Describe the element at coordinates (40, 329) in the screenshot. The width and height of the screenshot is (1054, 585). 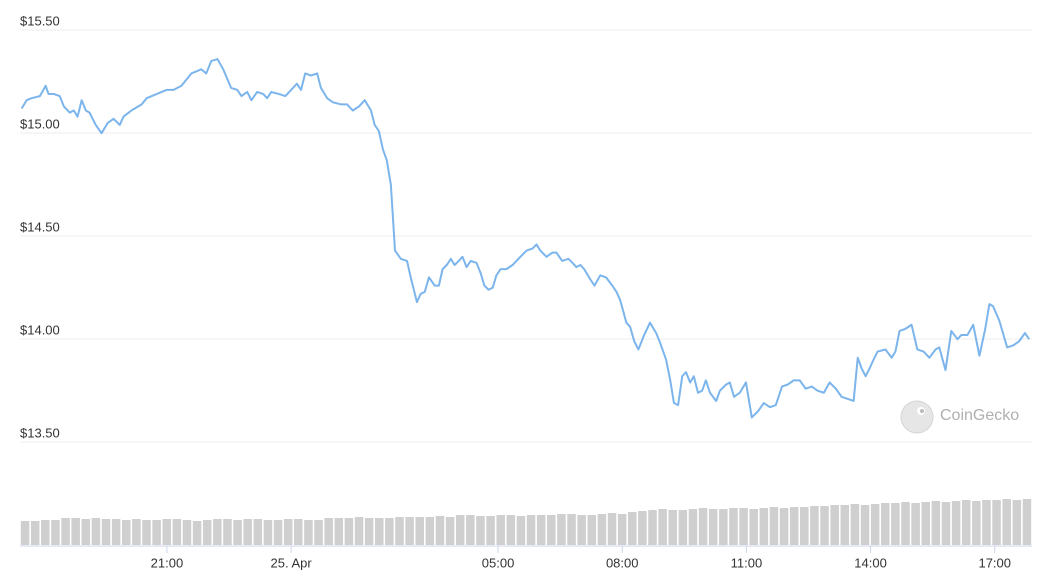
I see `y-tick-label: $14.00` at that location.